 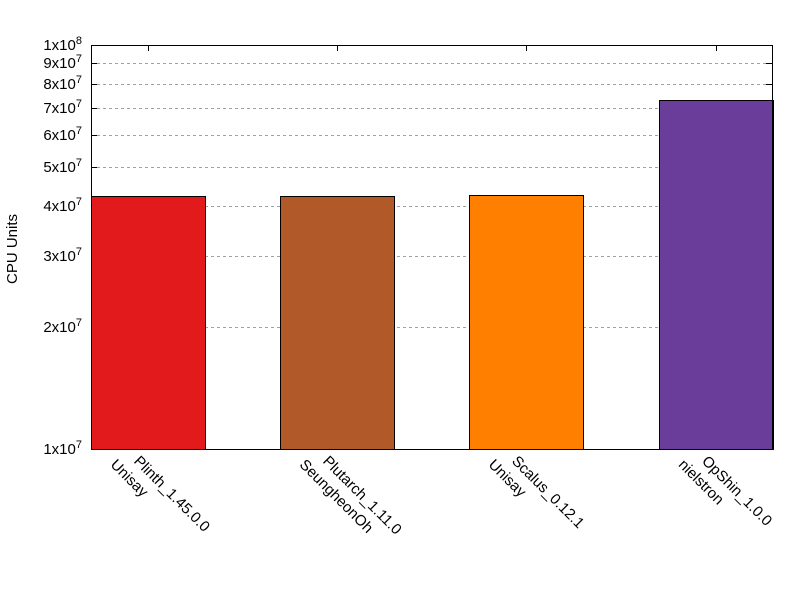 I want to click on y-tick-label: 1x10⁷, so click(x=62, y=448).